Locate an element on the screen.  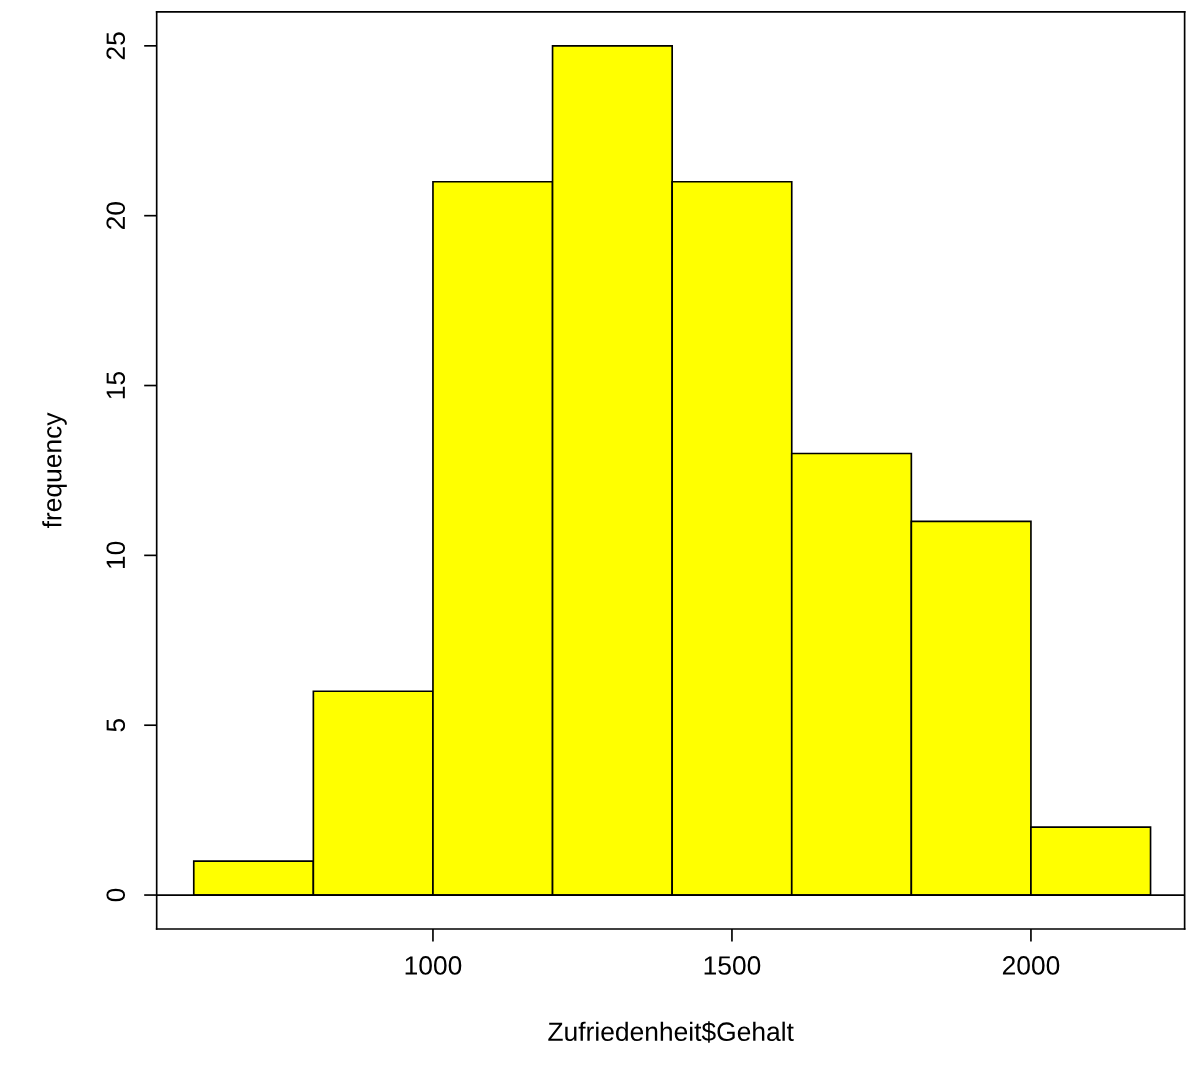
x-axis-title: Zufriedenheit$Gehalt is located at coordinates (671, 1032).